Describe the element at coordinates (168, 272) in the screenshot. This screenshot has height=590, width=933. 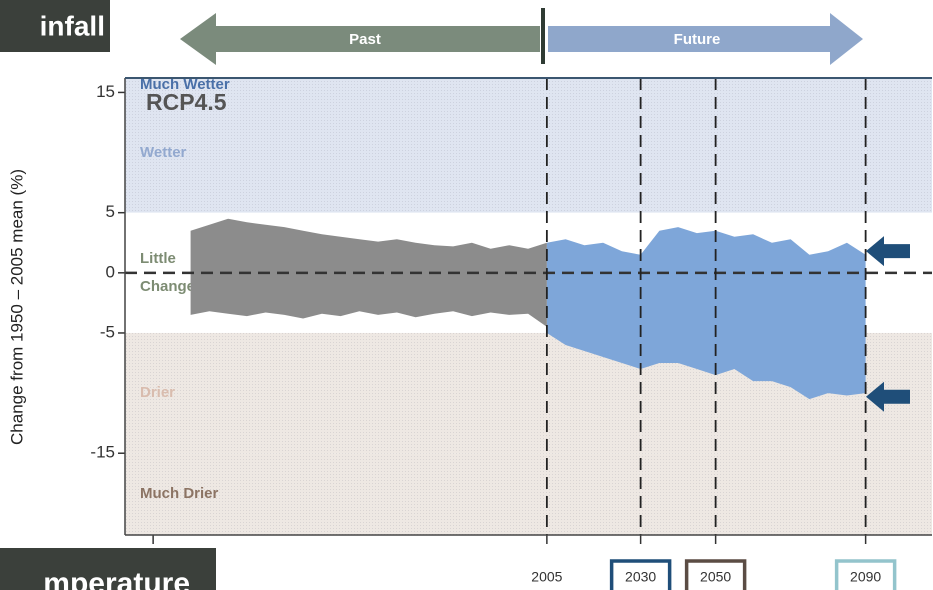
I see `zone-label-text: Little Change` at that location.